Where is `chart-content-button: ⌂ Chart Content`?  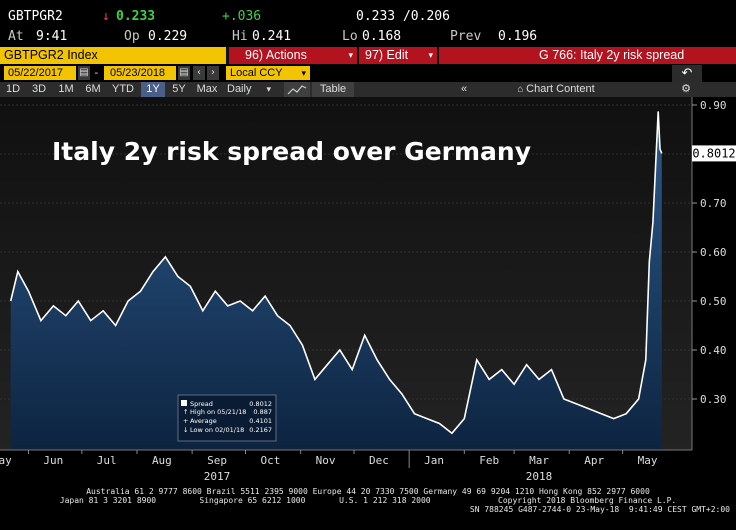 chart-content-button: ⌂ Chart Content is located at coordinates (556, 89).